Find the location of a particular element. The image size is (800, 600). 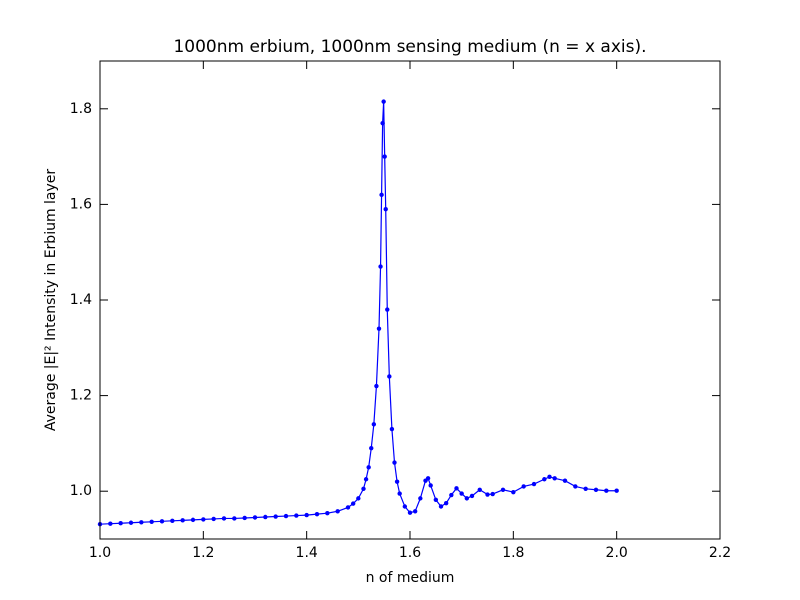

x-axis-label: n of medium is located at coordinates (410, 578).